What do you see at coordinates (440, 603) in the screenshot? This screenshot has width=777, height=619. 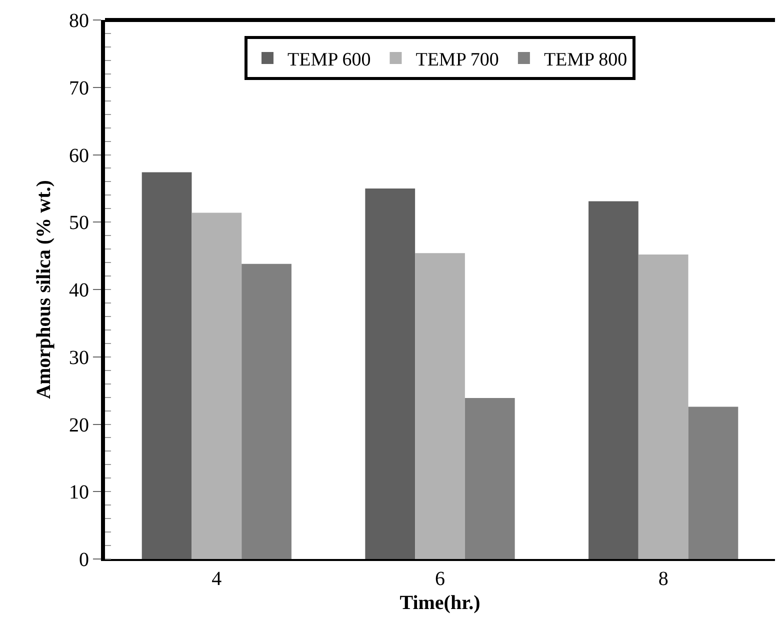 I see `x-axis-title: Time(hr.)` at bounding box center [440, 603].